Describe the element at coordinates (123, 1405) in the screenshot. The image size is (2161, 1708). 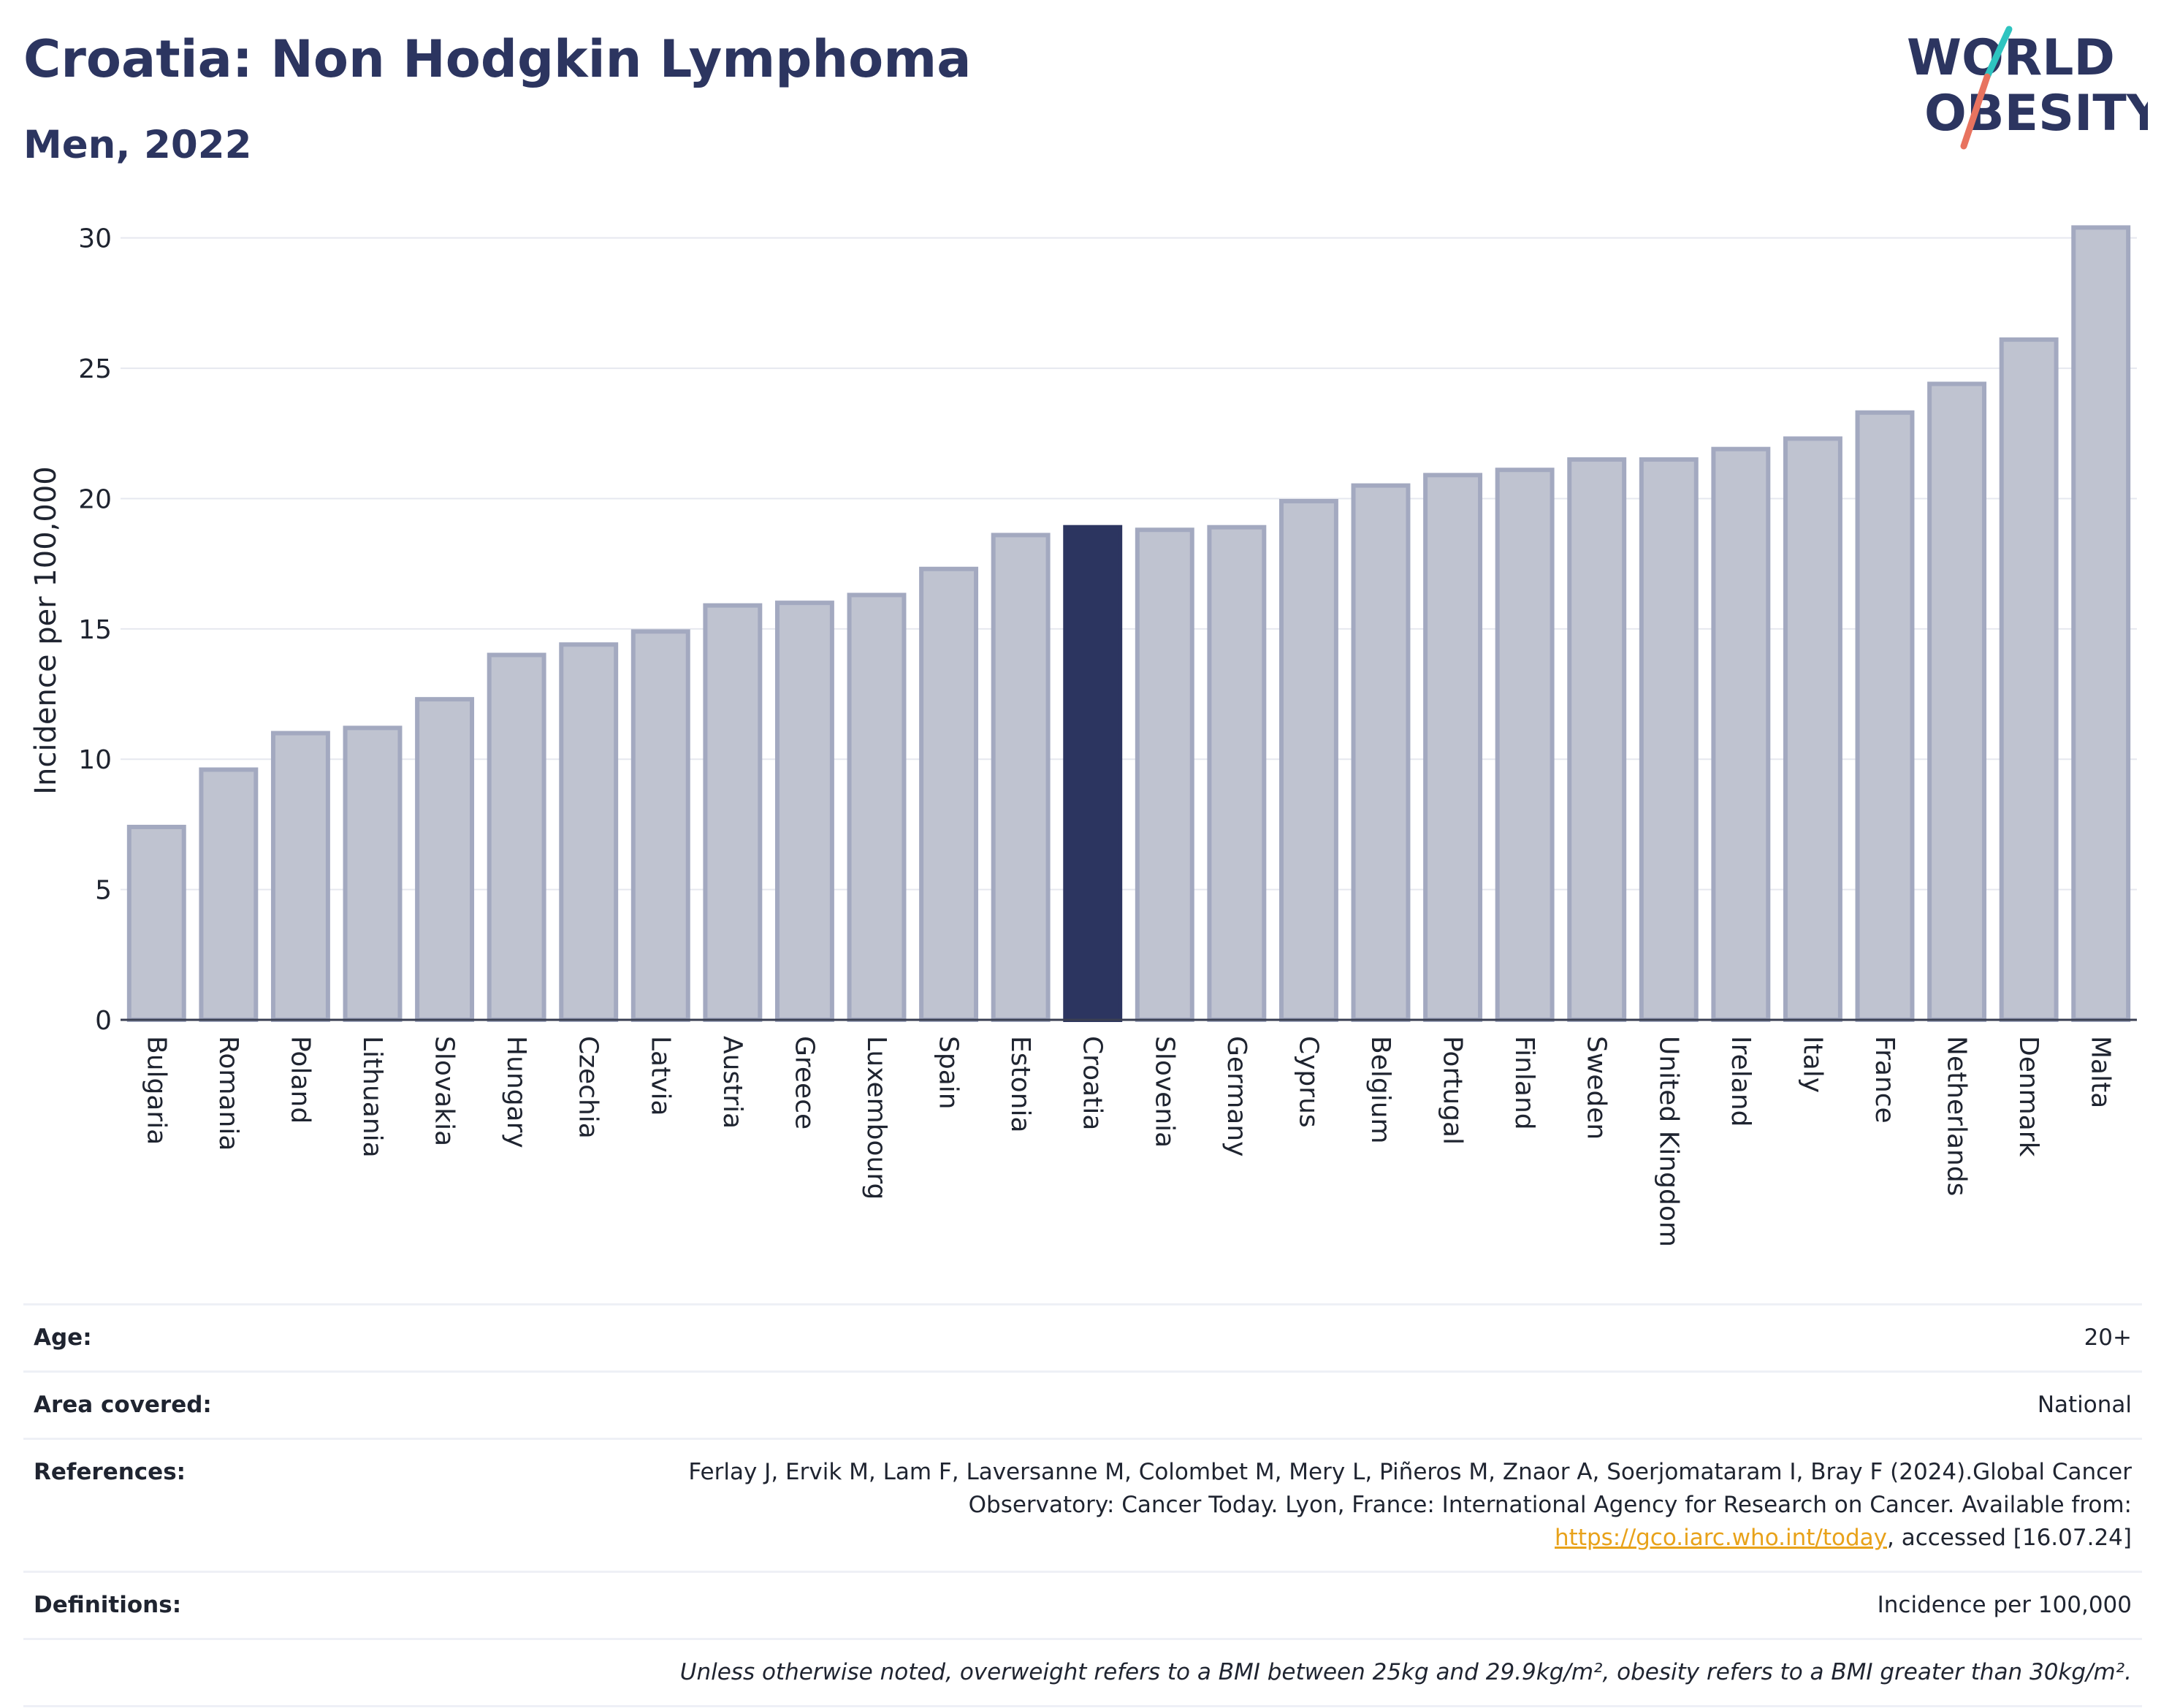
I see `area-label: Area covered:` at that location.